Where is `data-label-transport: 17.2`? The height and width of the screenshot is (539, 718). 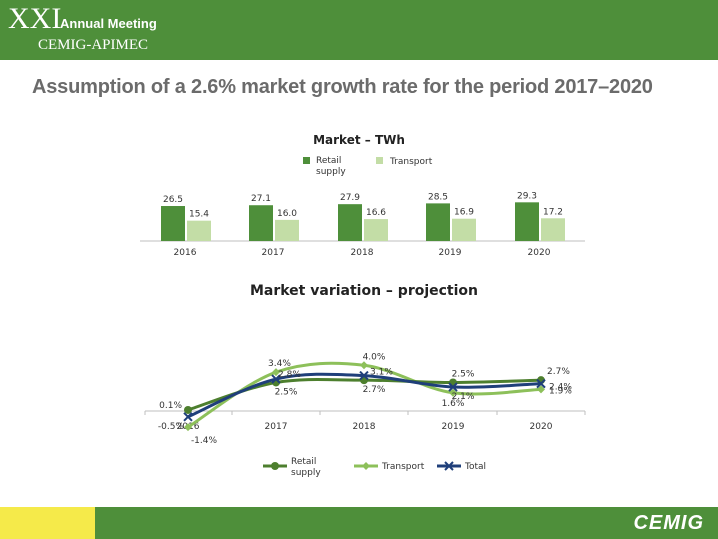 data-label-transport: 17.2 is located at coordinates (553, 212).